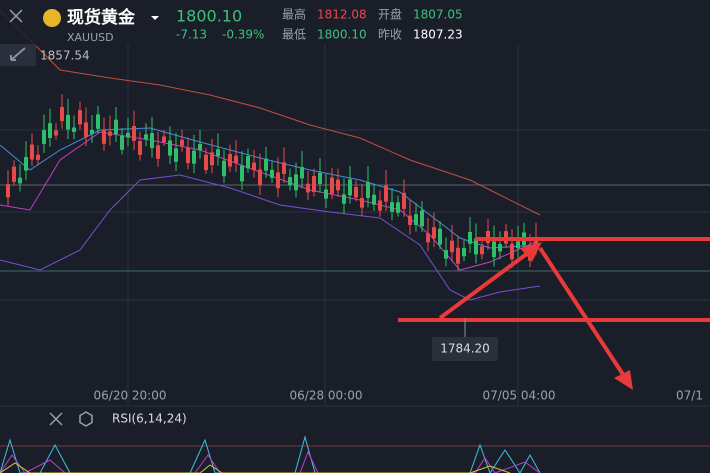  I want to click on header-bg, so click(355, 22).